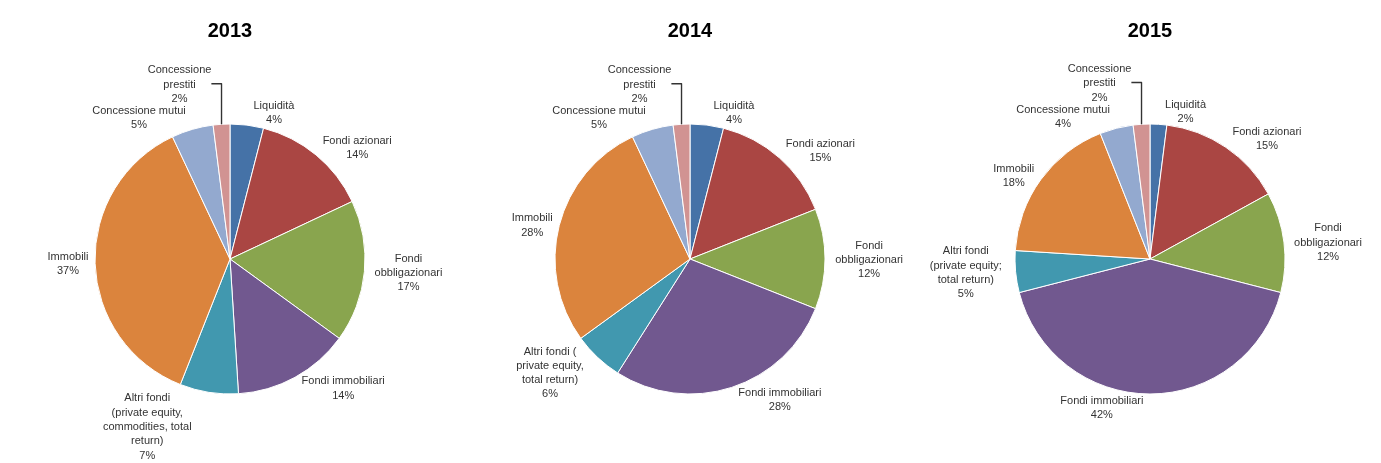  Describe the element at coordinates (1102, 414) in the screenshot. I see `data-label: 42%` at that location.